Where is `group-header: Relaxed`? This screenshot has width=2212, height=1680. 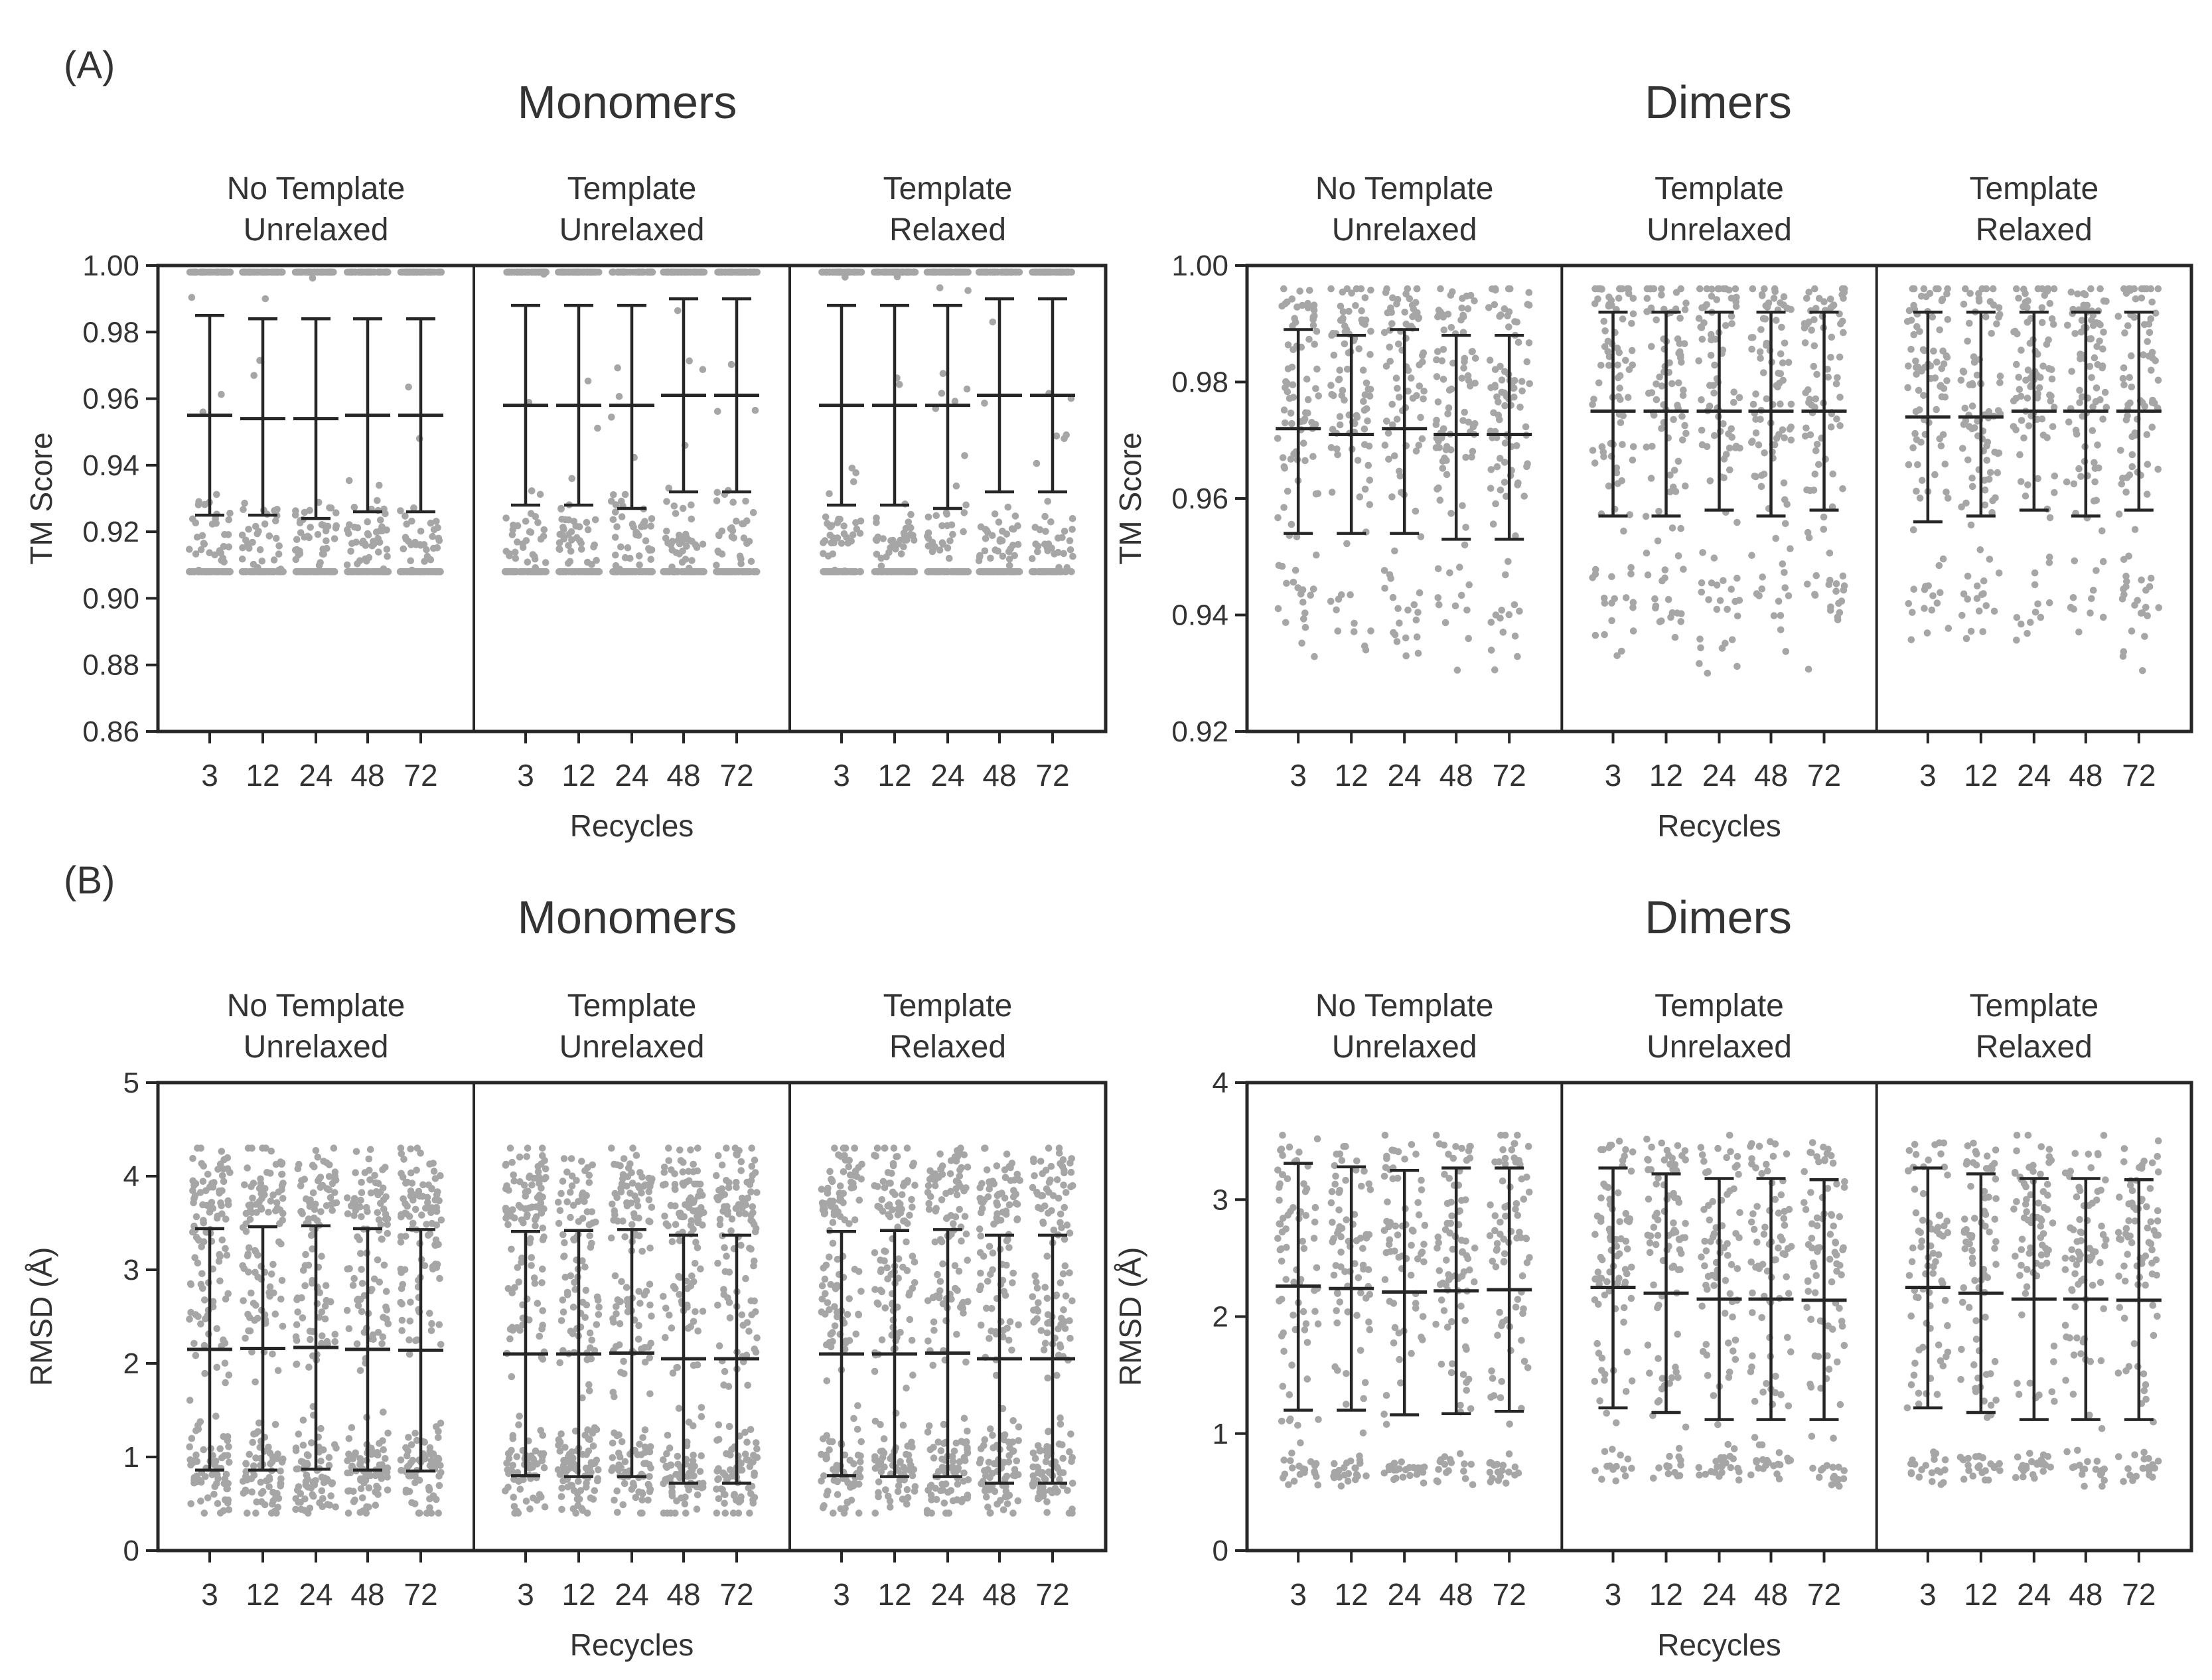
group-header: Relaxed is located at coordinates (948, 230).